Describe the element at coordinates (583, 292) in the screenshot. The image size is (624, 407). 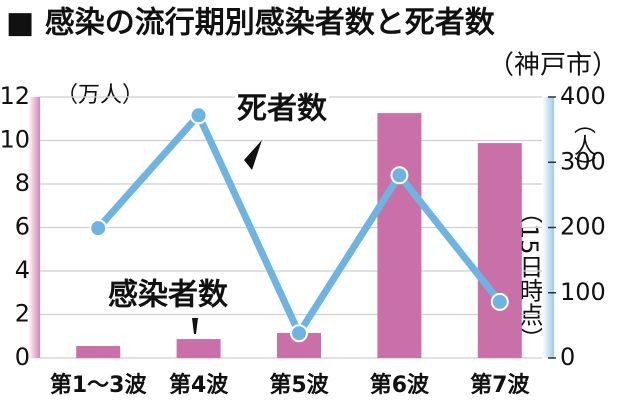
I see `y2-tick-label: 100` at that location.